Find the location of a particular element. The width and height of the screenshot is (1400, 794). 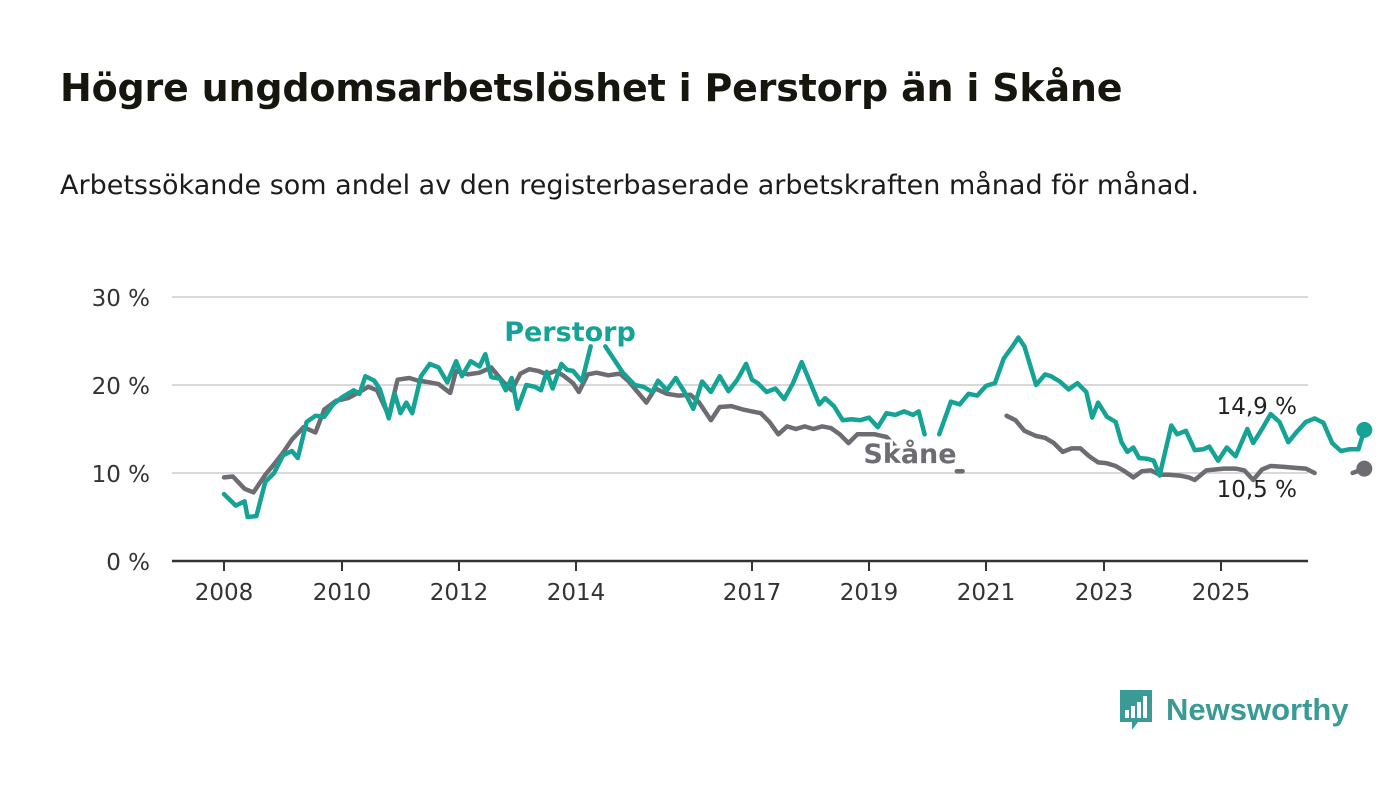

x-tick-label: 2019 is located at coordinates (869, 593).